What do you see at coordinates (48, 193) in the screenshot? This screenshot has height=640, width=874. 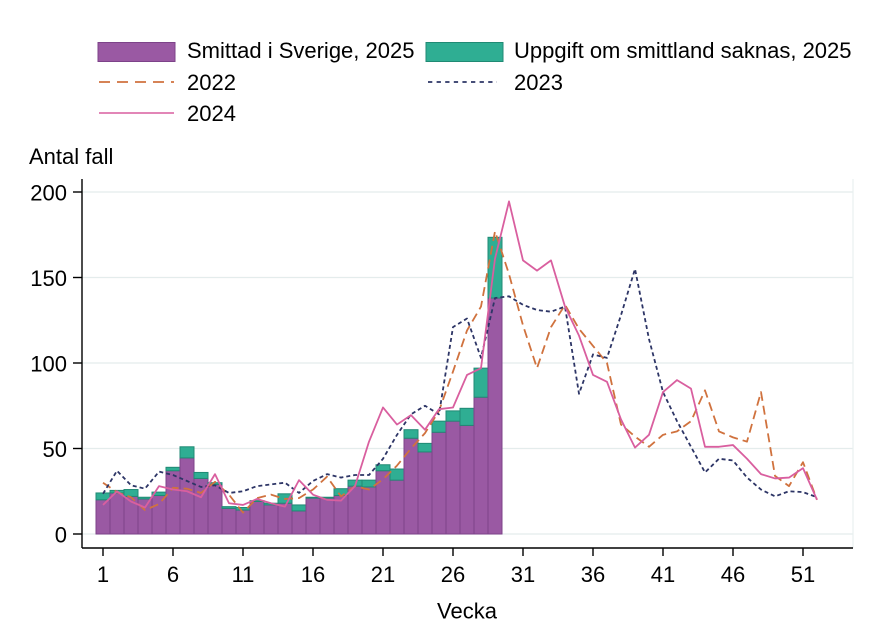 I see `svg-text: 200` at bounding box center [48, 193].